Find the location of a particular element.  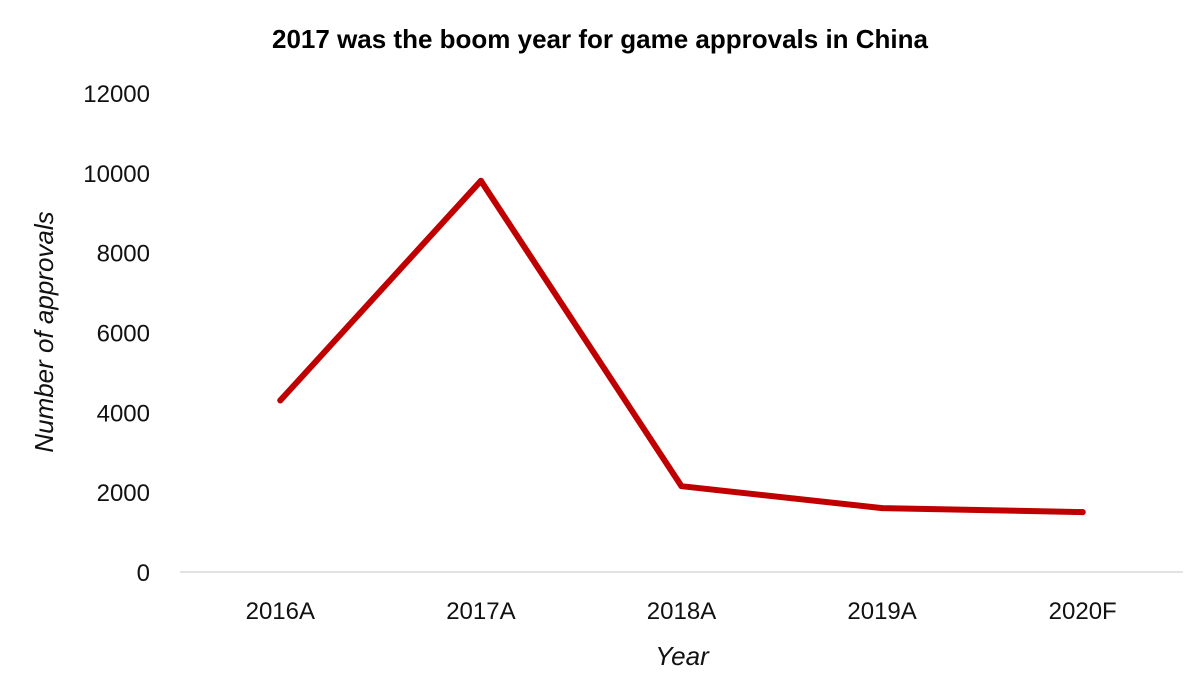

y-tick-label: 4000 is located at coordinates (123, 413).